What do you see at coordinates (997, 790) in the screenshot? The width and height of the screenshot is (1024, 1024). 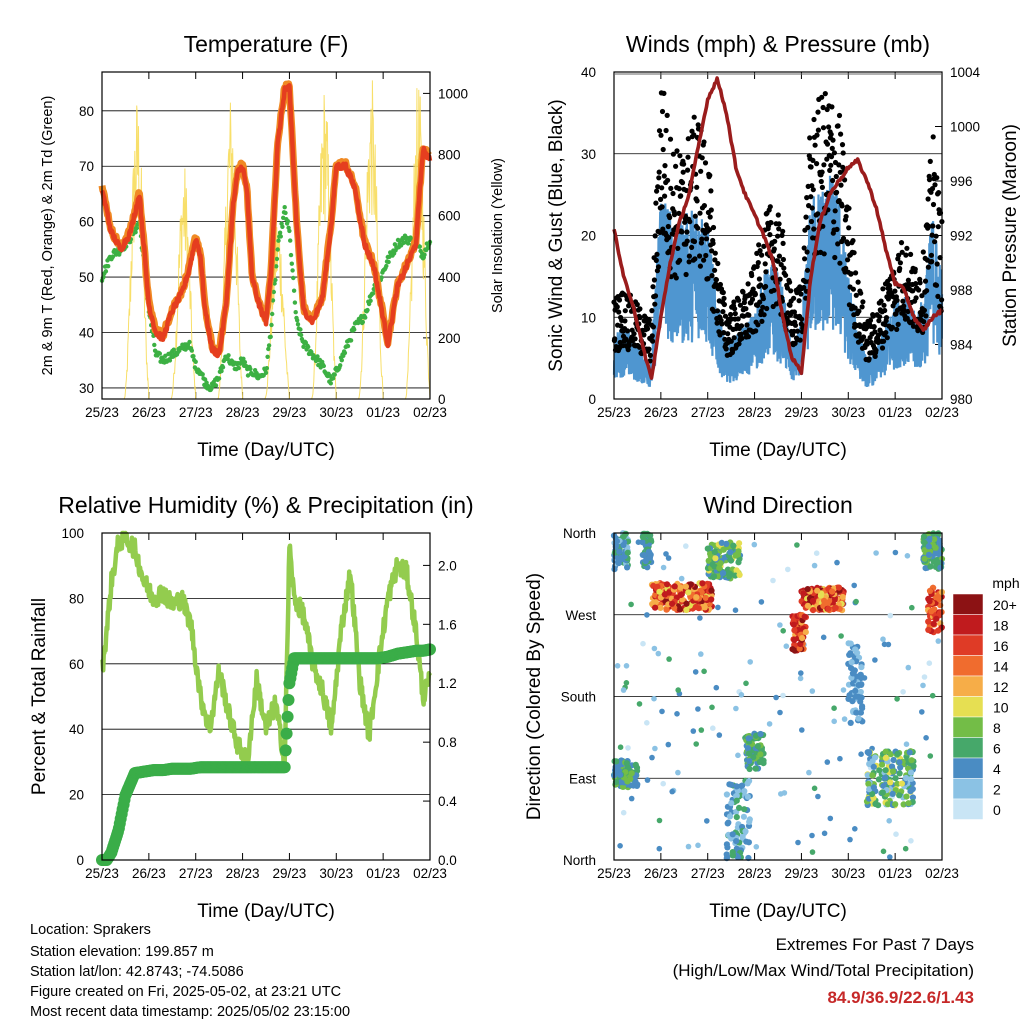 I see `speed-legend-label: 2` at bounding box center [997, 790].